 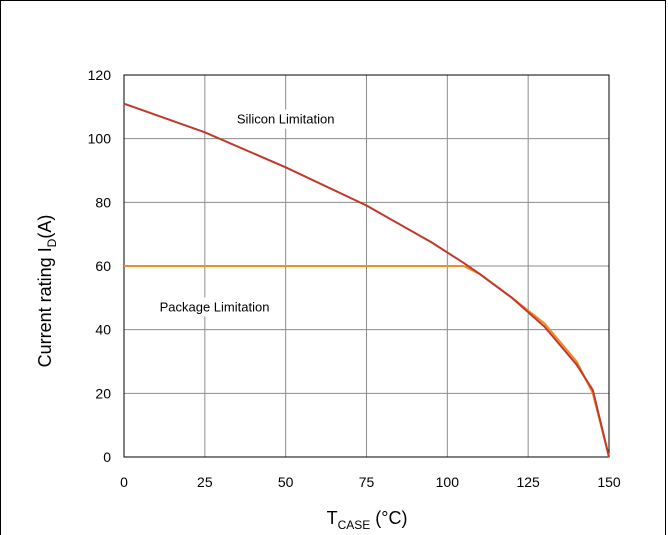 I want to click on x-tick-label: 0, so click(x=124, y=482).